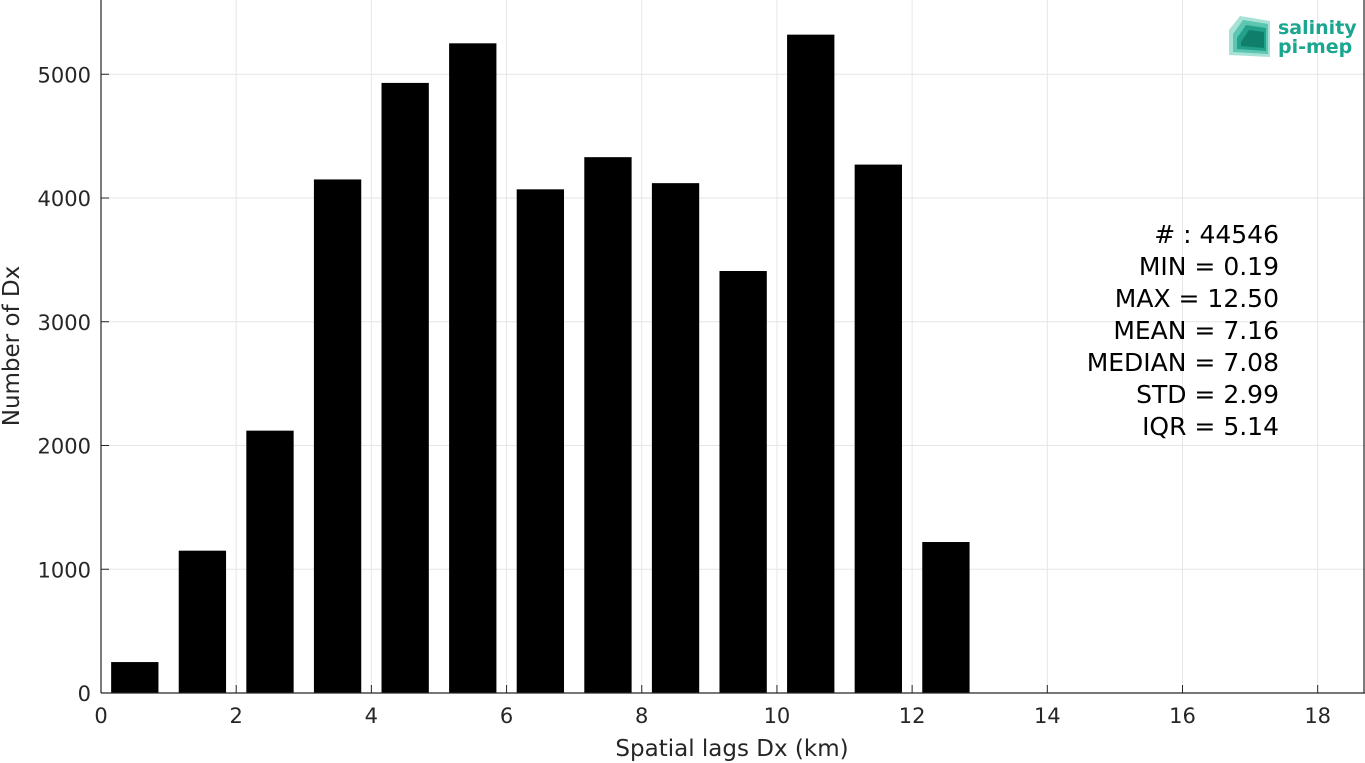  I want to click on y-tick-label: 3000, so click(64, 323).